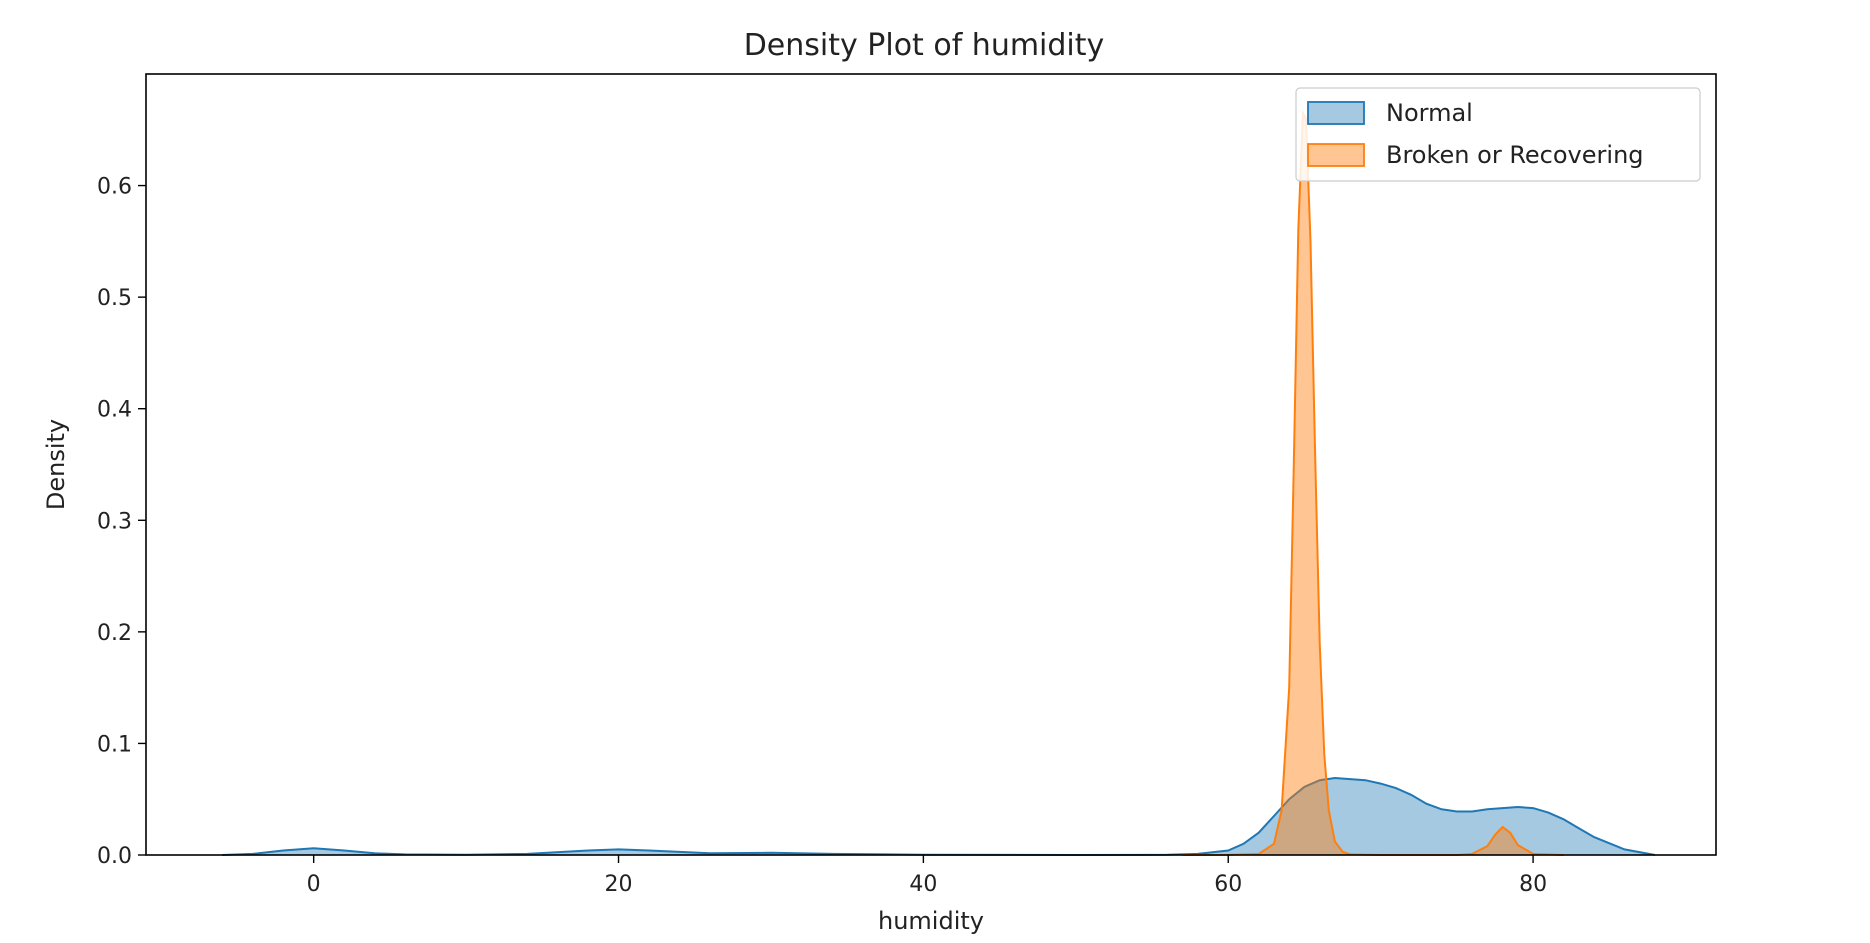 The width and height of the screenshot is (1870, 943). What do you see at coordinates (1228, 884) in the screenshot?
I see `x-tick-label: 60` at bounding box center [1228, 884].